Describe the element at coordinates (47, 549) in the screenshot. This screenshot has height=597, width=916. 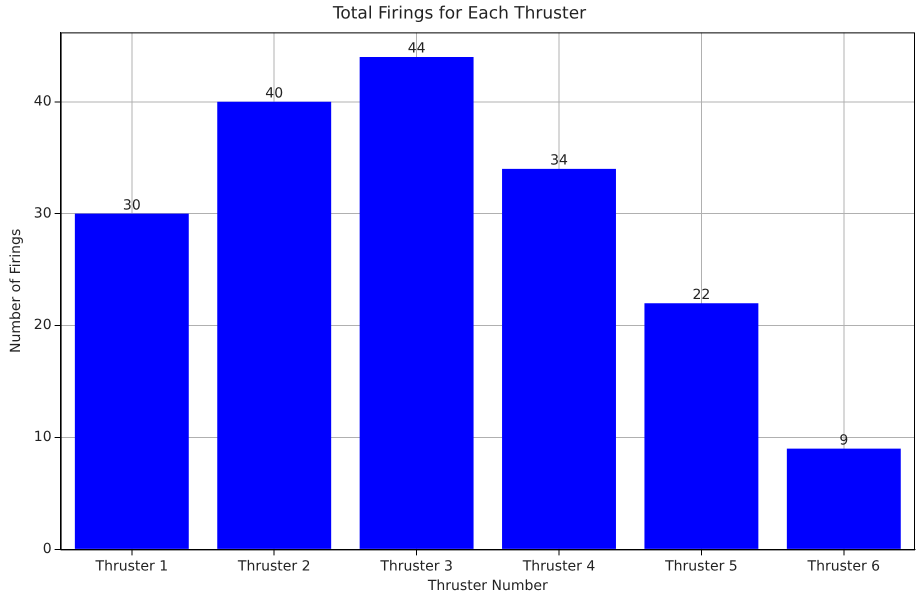
I see `y-tick-label: 0` at that location.